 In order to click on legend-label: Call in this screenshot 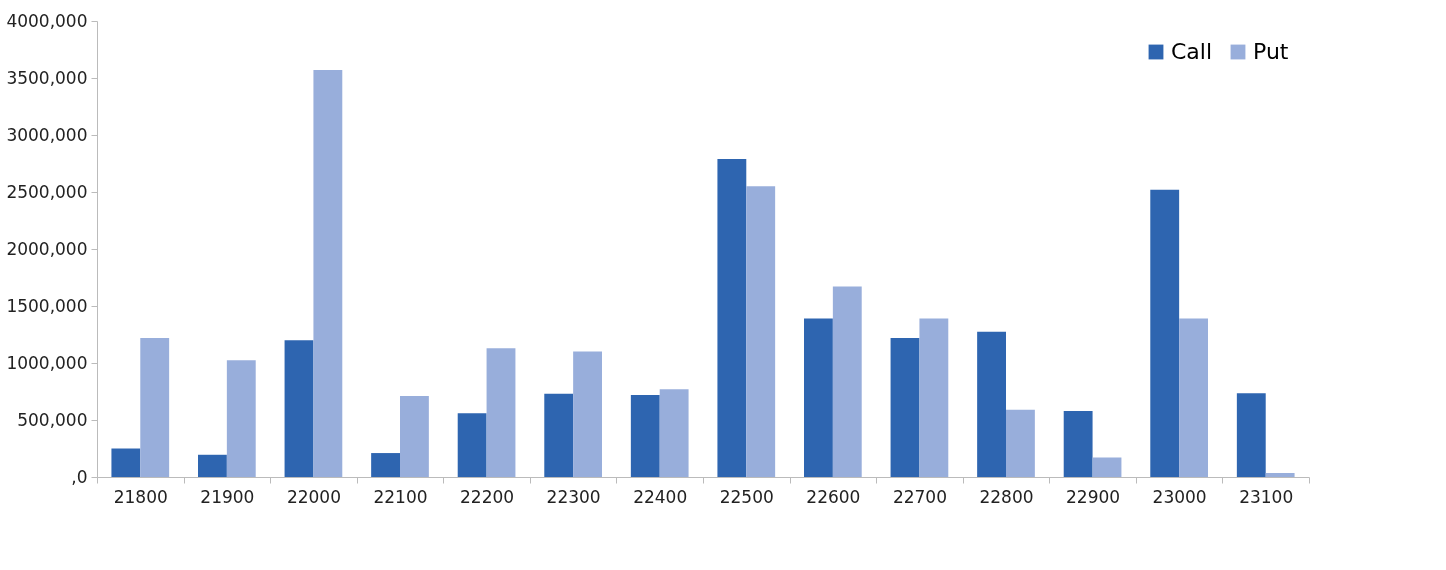, I will do `click(1192, 51)`.